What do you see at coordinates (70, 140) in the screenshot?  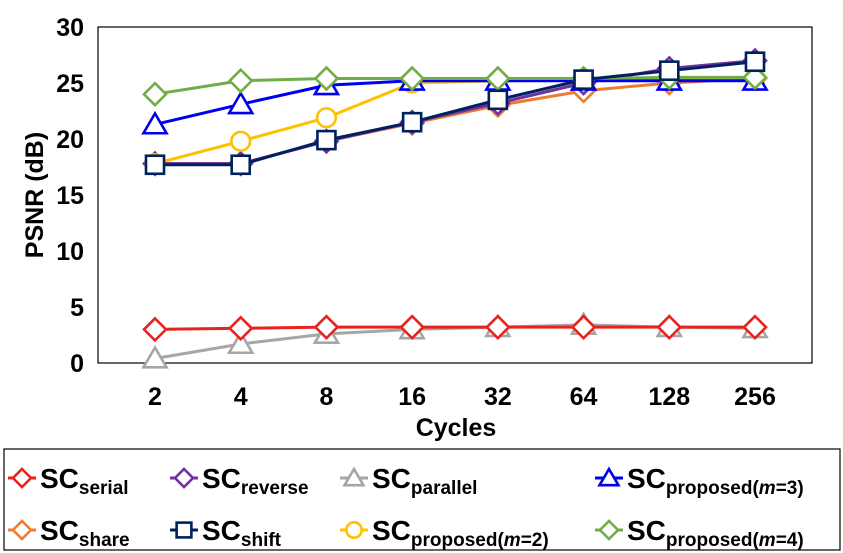 I see `y-tick-label: 20` at bounding box center [70, 140].